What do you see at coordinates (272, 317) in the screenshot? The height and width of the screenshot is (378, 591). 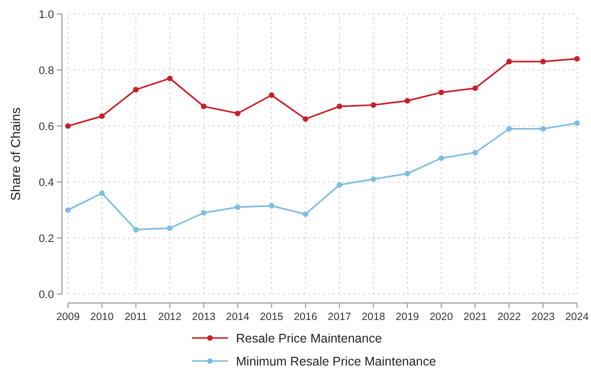 I see `x-tick-label: 2015` at bounding box center [272, 317].